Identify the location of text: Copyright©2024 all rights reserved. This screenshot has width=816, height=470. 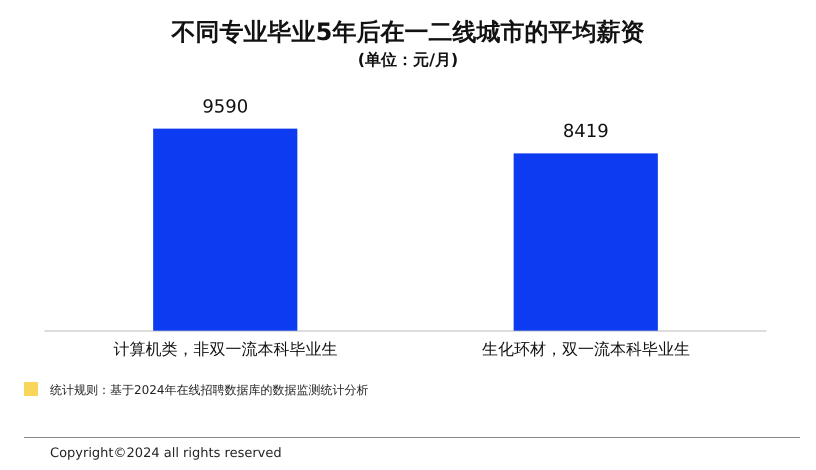
(166, 453).